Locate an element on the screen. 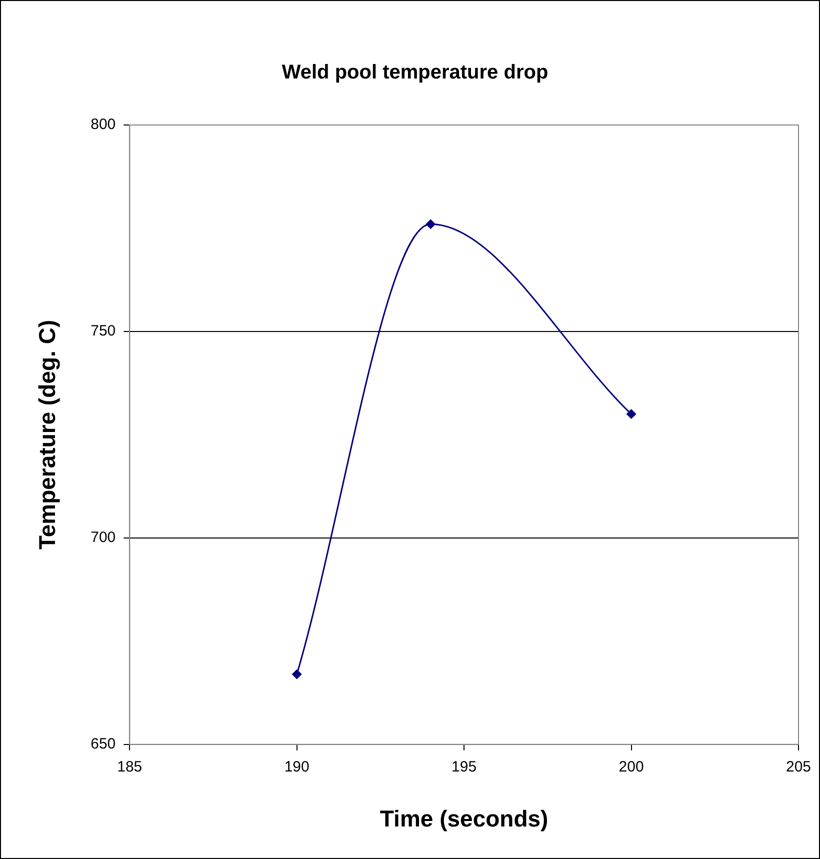  y-tick-label: 750 is located at coordinates (103, 331).